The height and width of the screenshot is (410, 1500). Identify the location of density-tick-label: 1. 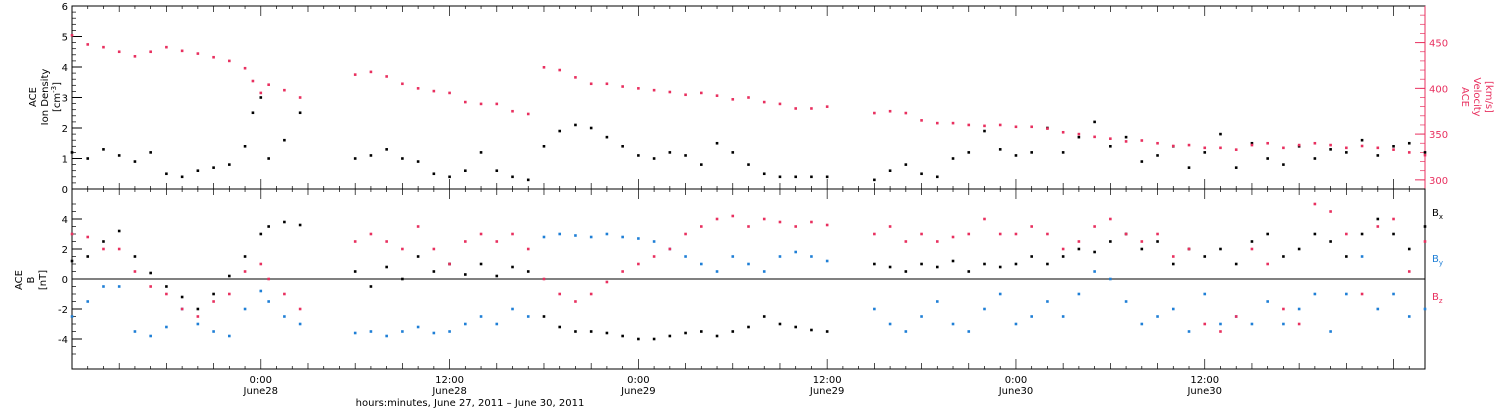
(65, 160).